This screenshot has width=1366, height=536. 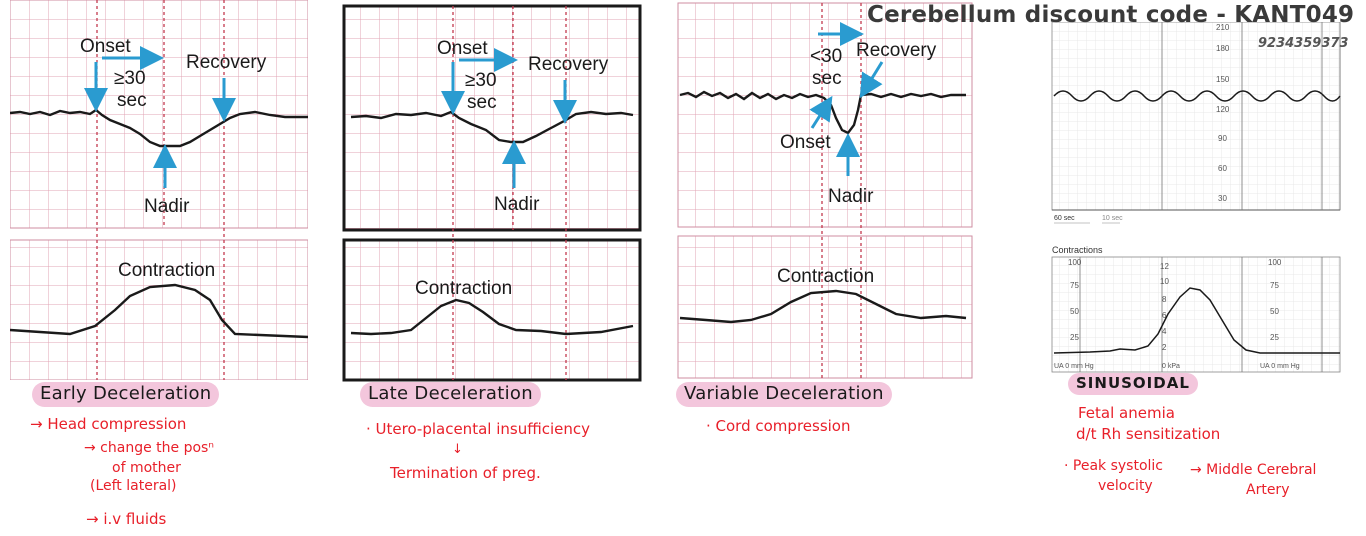 I want to click on onset-arrow, so click(x=821, y=112).